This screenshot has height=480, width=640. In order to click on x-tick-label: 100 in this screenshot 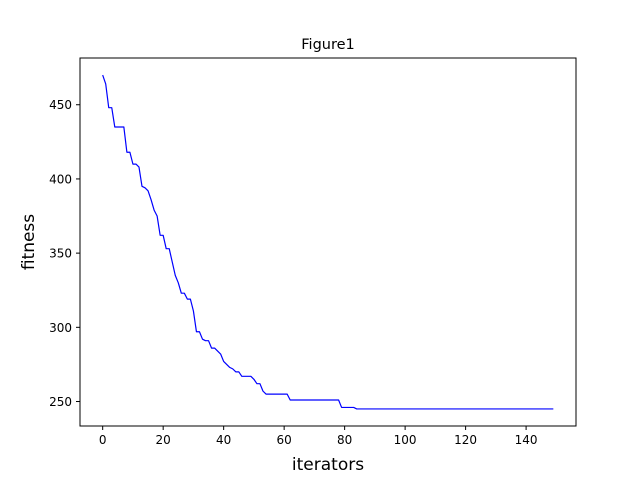, I will do `click(405, 440)`.